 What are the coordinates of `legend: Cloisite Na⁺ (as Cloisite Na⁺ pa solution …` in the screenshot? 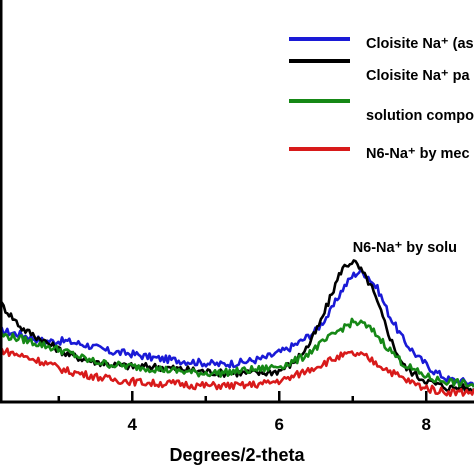 It's located at (381, 99).